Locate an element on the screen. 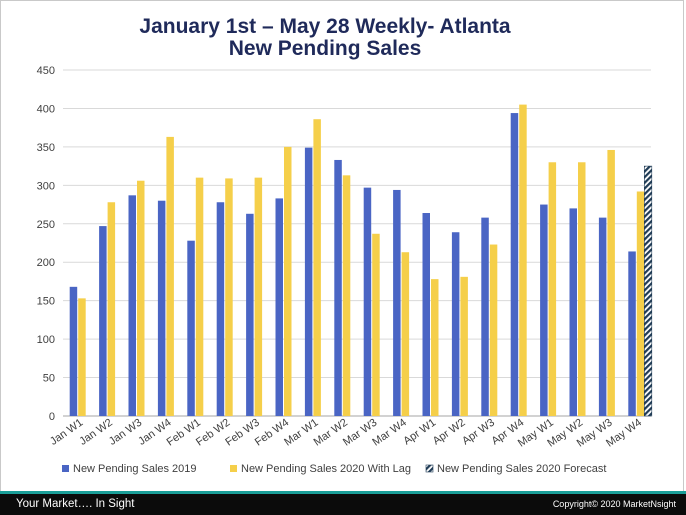  y-tick-label: 350 is located at coordinates (46, 148).